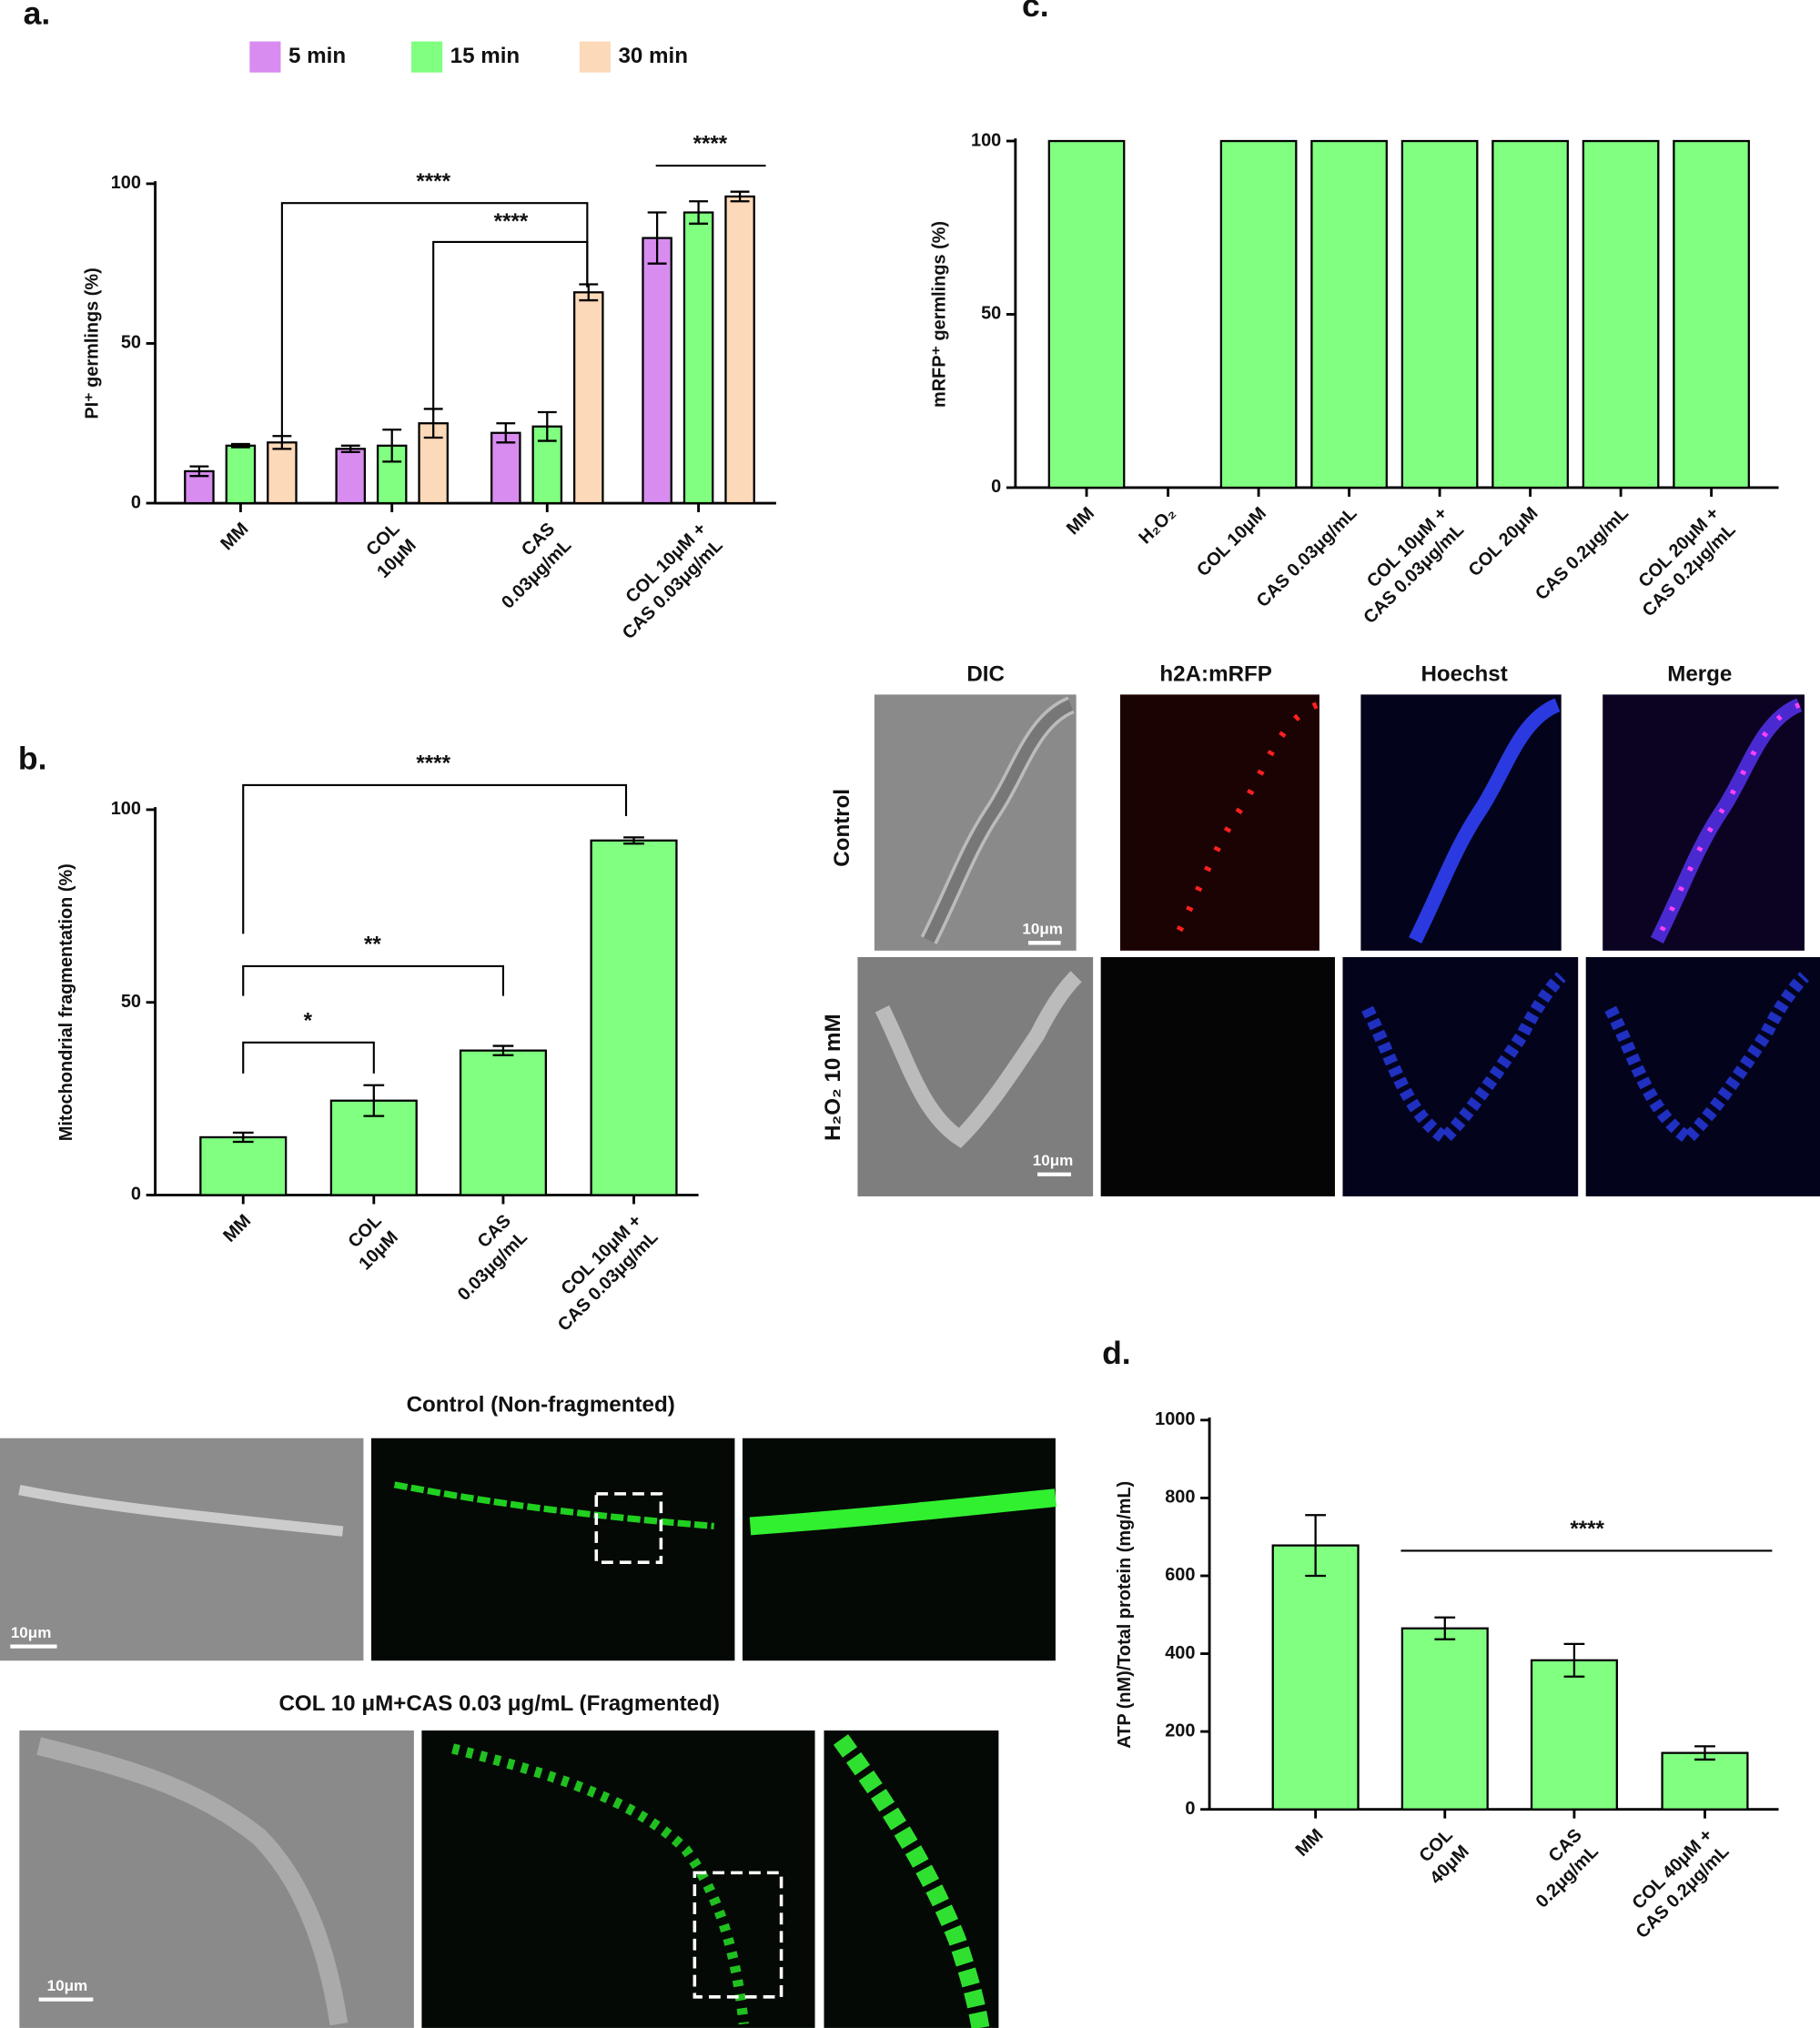 This screenshot has width=1820, height=2028. What do you see at coordinates (1504, 541) in the screenshot?
I see `x-tick-label: COL 20μM` at bounding box center [1504, 541].